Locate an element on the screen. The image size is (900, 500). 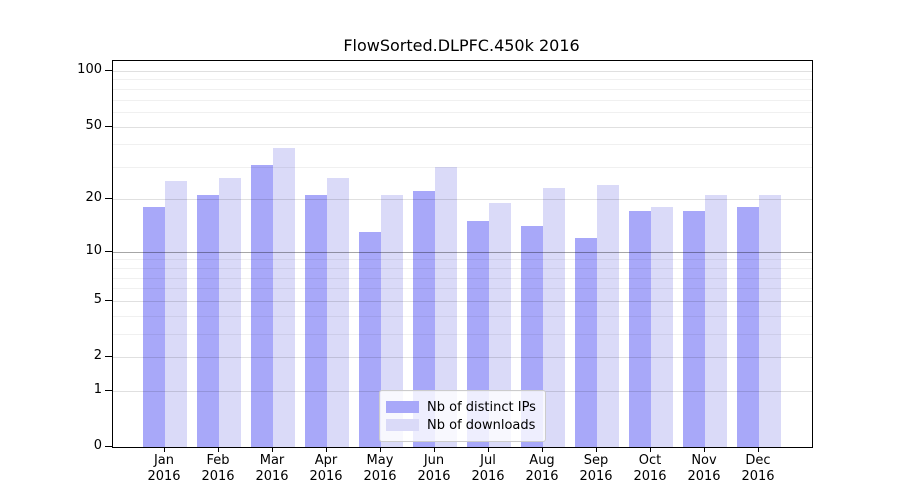
x-tick-year-jul: 2016 is located at coordinates (488, 476).